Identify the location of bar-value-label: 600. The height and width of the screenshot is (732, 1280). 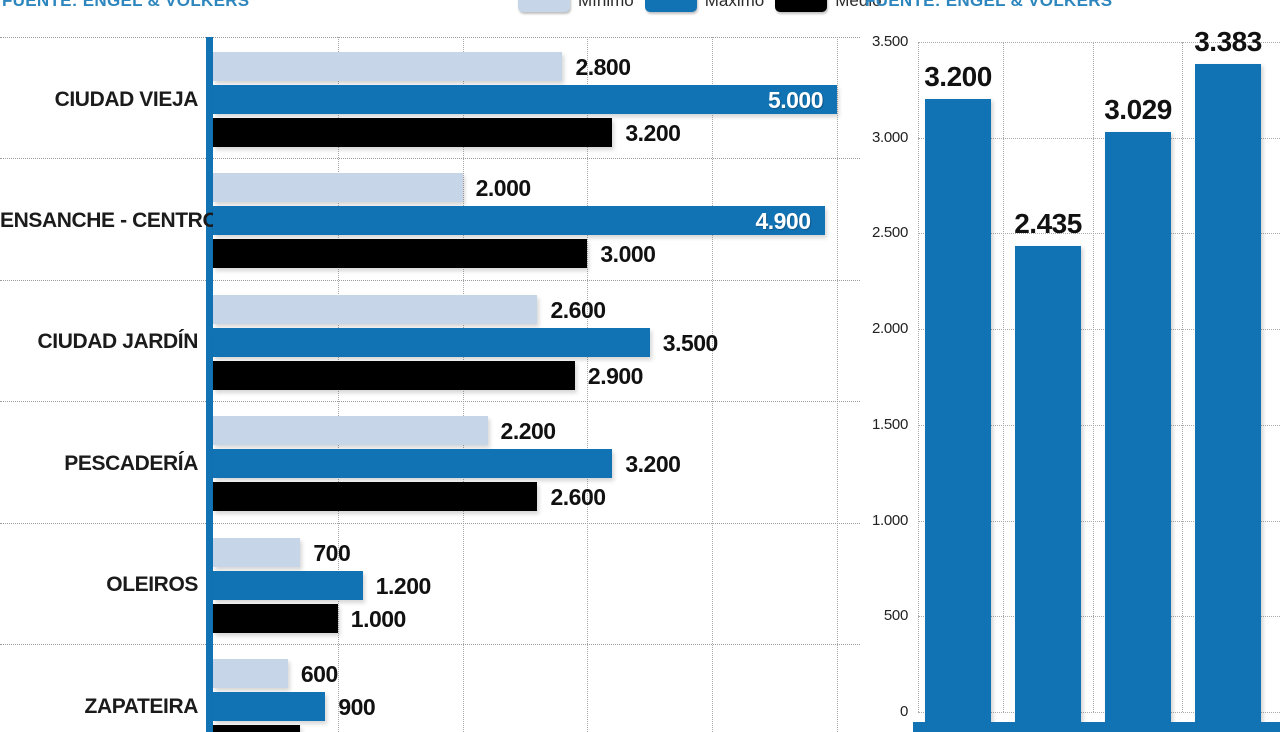
(319, 674).